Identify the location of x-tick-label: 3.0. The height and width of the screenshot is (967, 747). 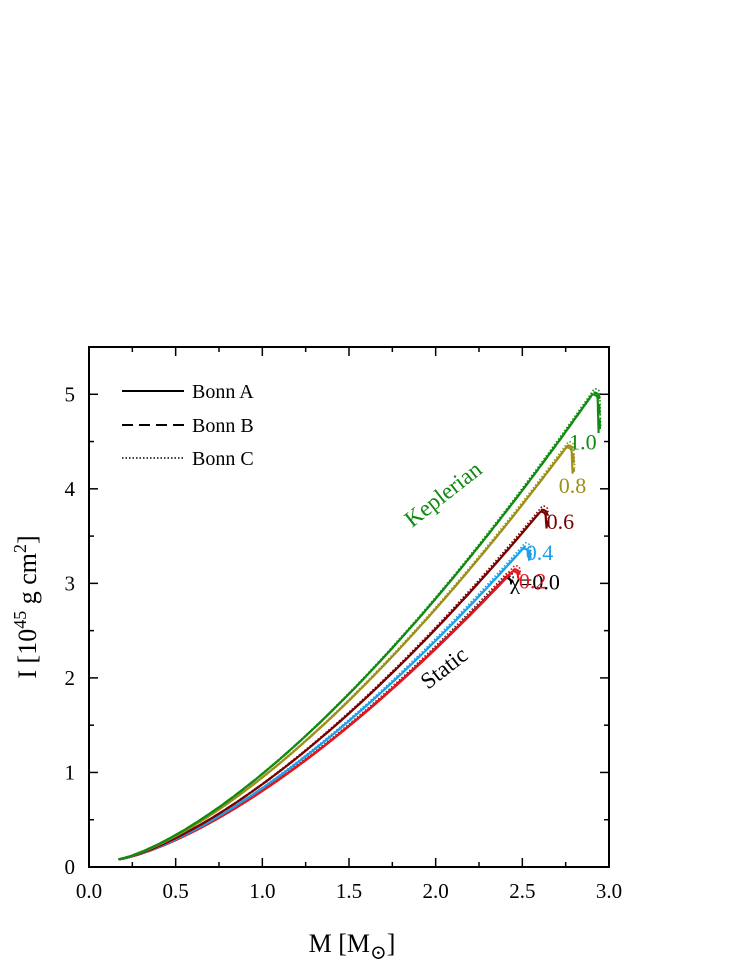
(609, 891).